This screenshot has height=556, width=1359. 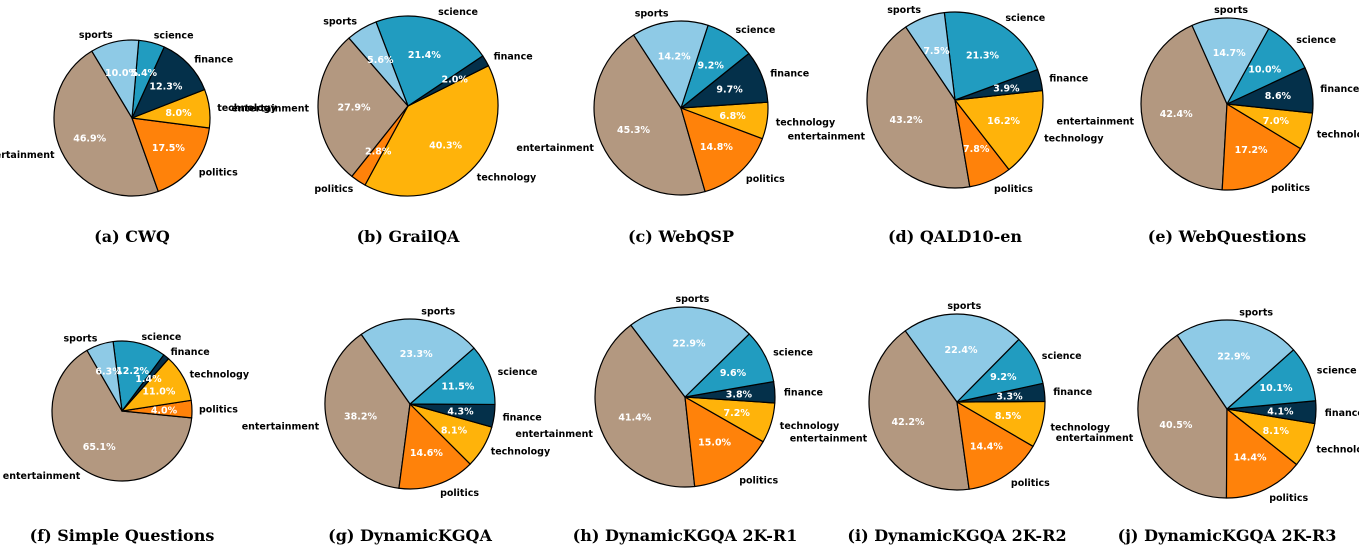 What do you see at coordinates (457, 387) in the screenshot?
I see `pct-label-science: 11.5%` at bounding box center [457, 387].